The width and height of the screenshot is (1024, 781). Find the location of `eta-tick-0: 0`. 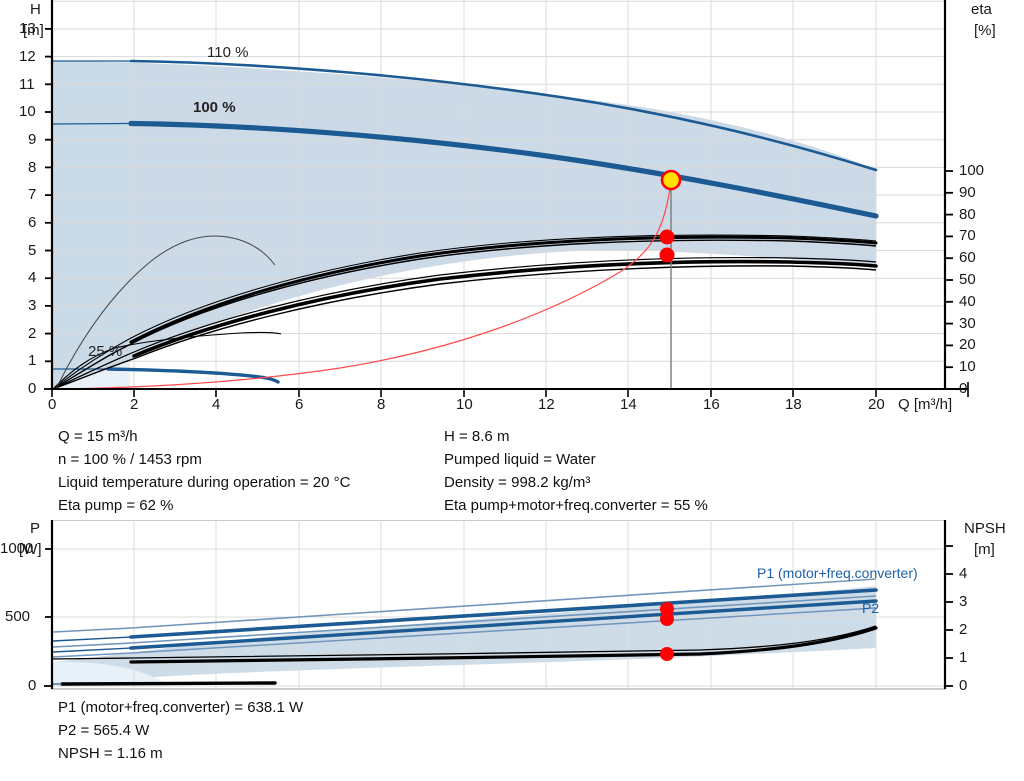

eta-tick-0: 0 is located at coordinates (963, 388).